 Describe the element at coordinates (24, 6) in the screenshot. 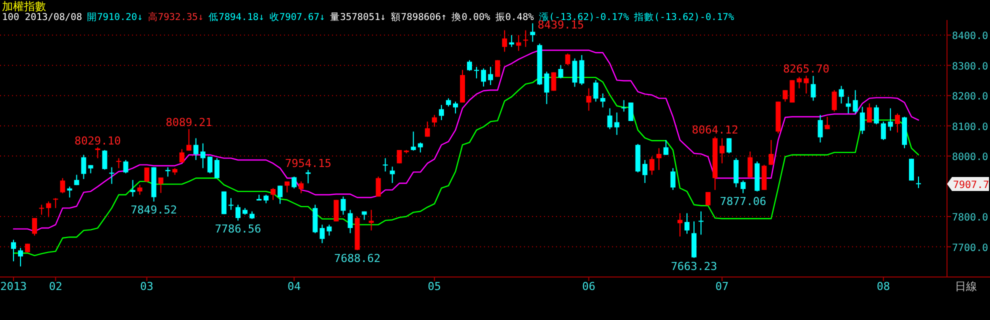

I see `title: 加權指數` at that location.